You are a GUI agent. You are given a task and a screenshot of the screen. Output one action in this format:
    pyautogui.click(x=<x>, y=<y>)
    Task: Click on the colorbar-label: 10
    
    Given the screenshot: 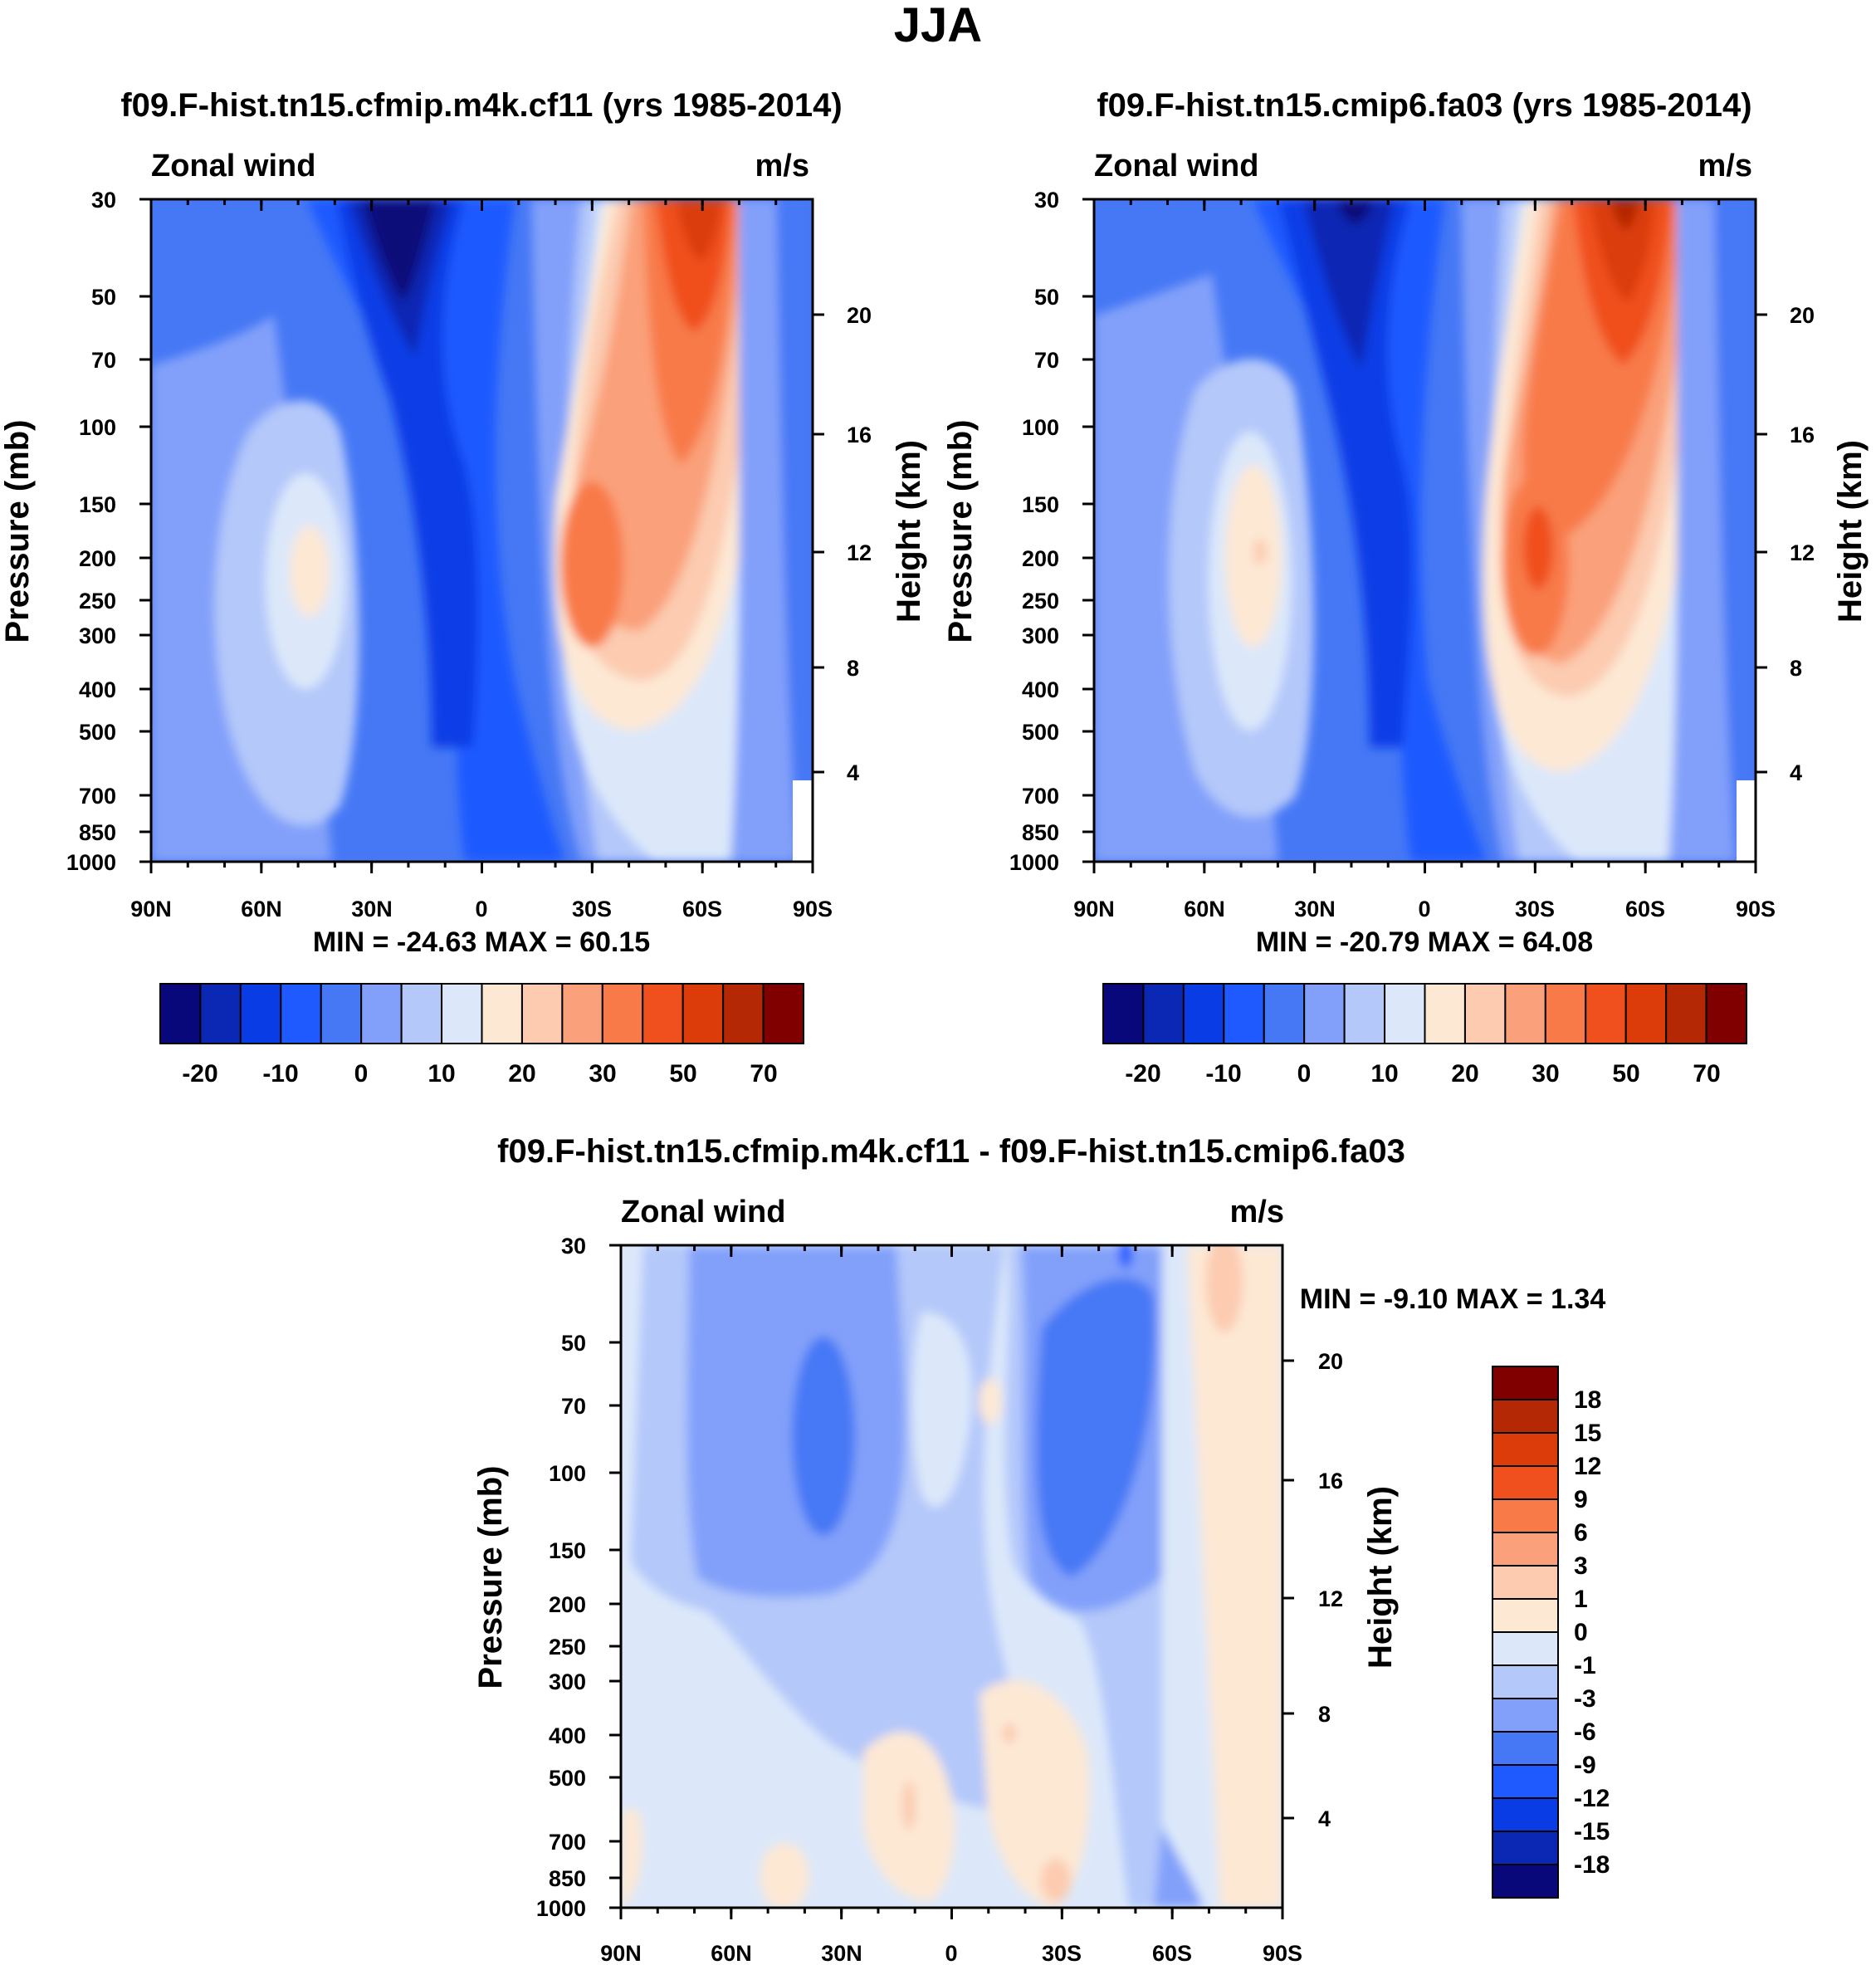 What is the action you would take?
    pyautogui.click(x=1384, y=1074)
    